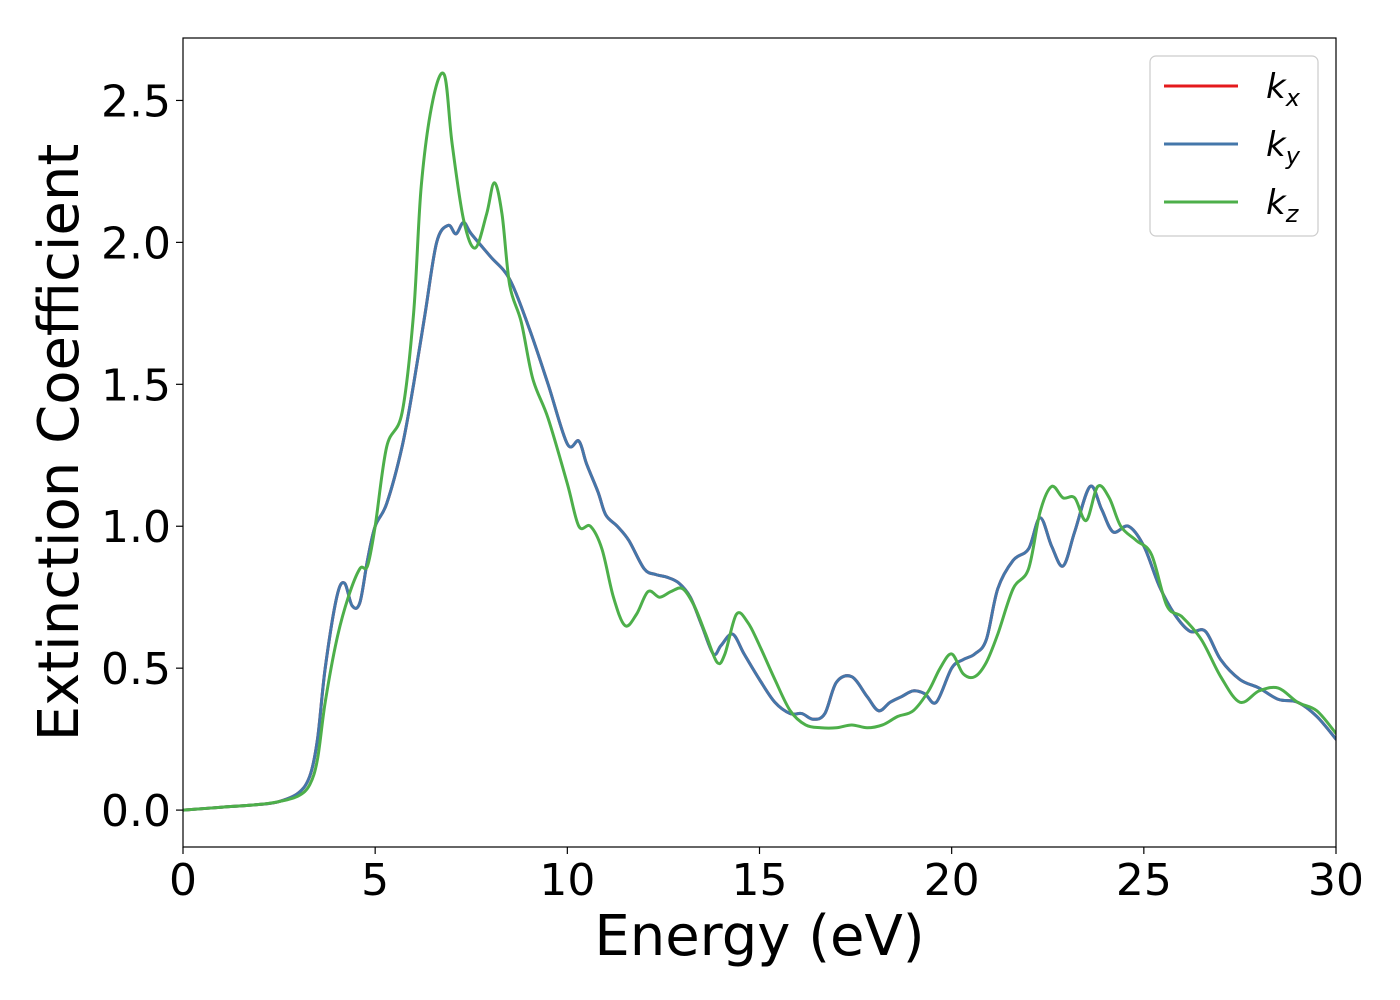  Describe the element at coordinates (567, 880) in the screenshot. I see `x-tick-label: 10` at that location.